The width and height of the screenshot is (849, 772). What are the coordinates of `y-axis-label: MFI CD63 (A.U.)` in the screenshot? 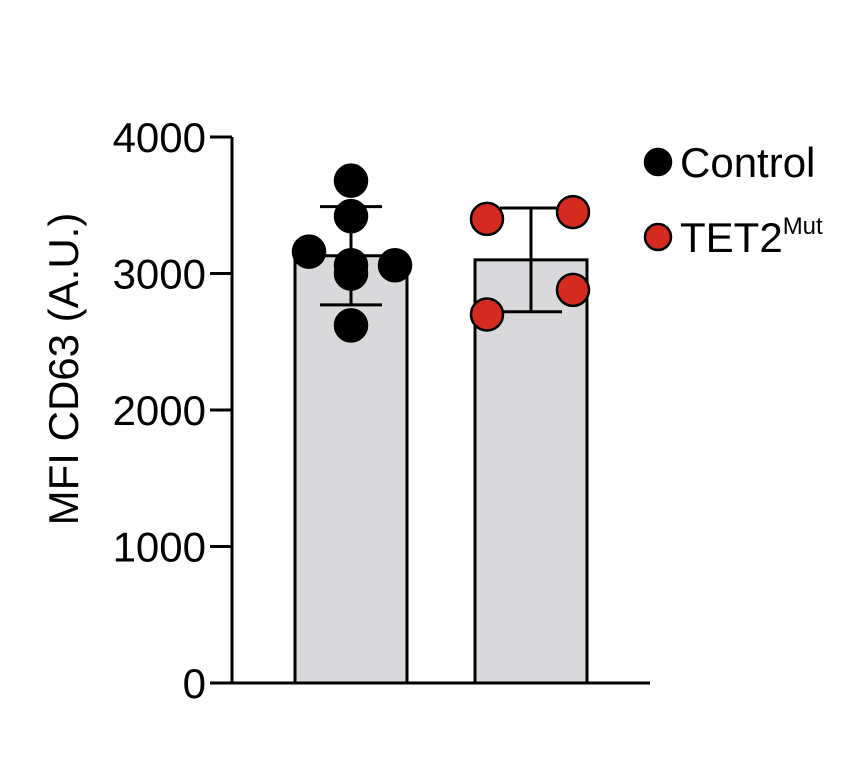 It's located at (63, 369).